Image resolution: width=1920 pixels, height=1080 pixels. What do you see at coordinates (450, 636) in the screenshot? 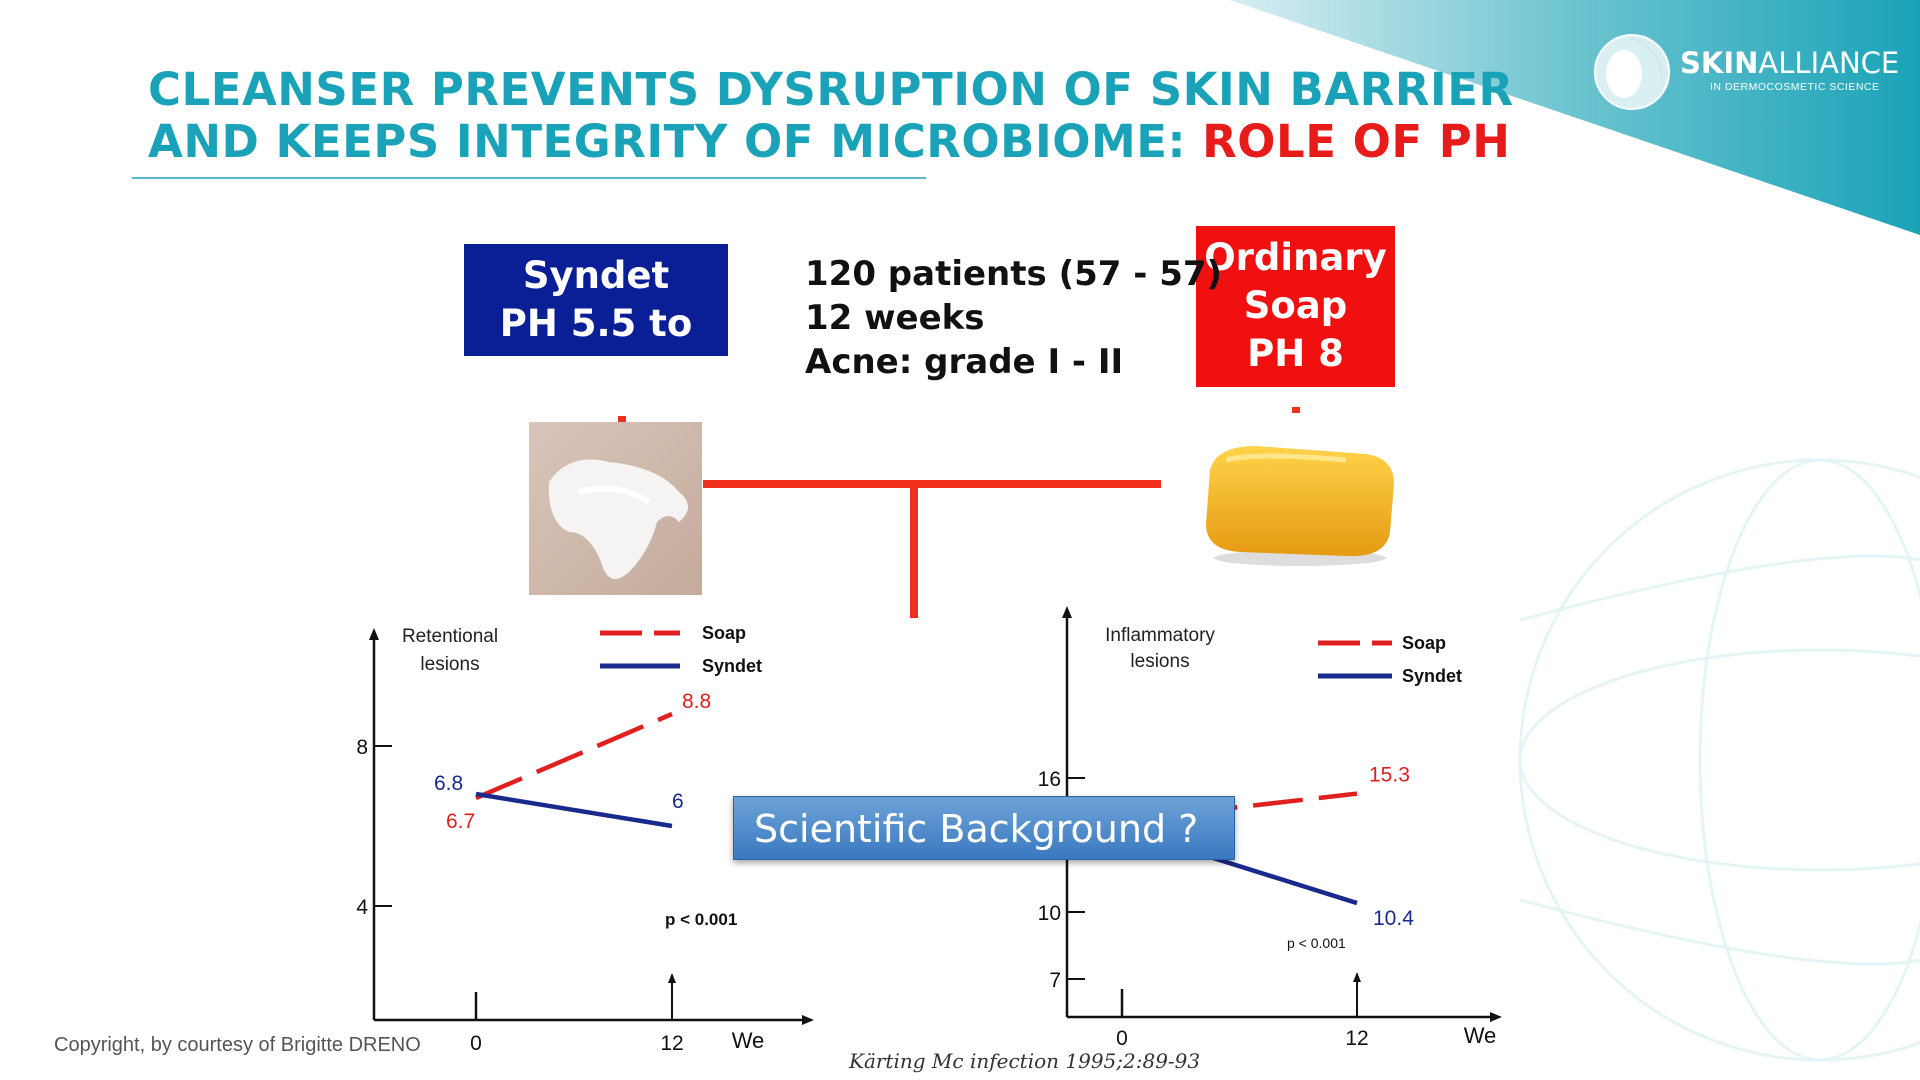
I see `chart-title-line: Retentional` at bounding box center [450, 636].